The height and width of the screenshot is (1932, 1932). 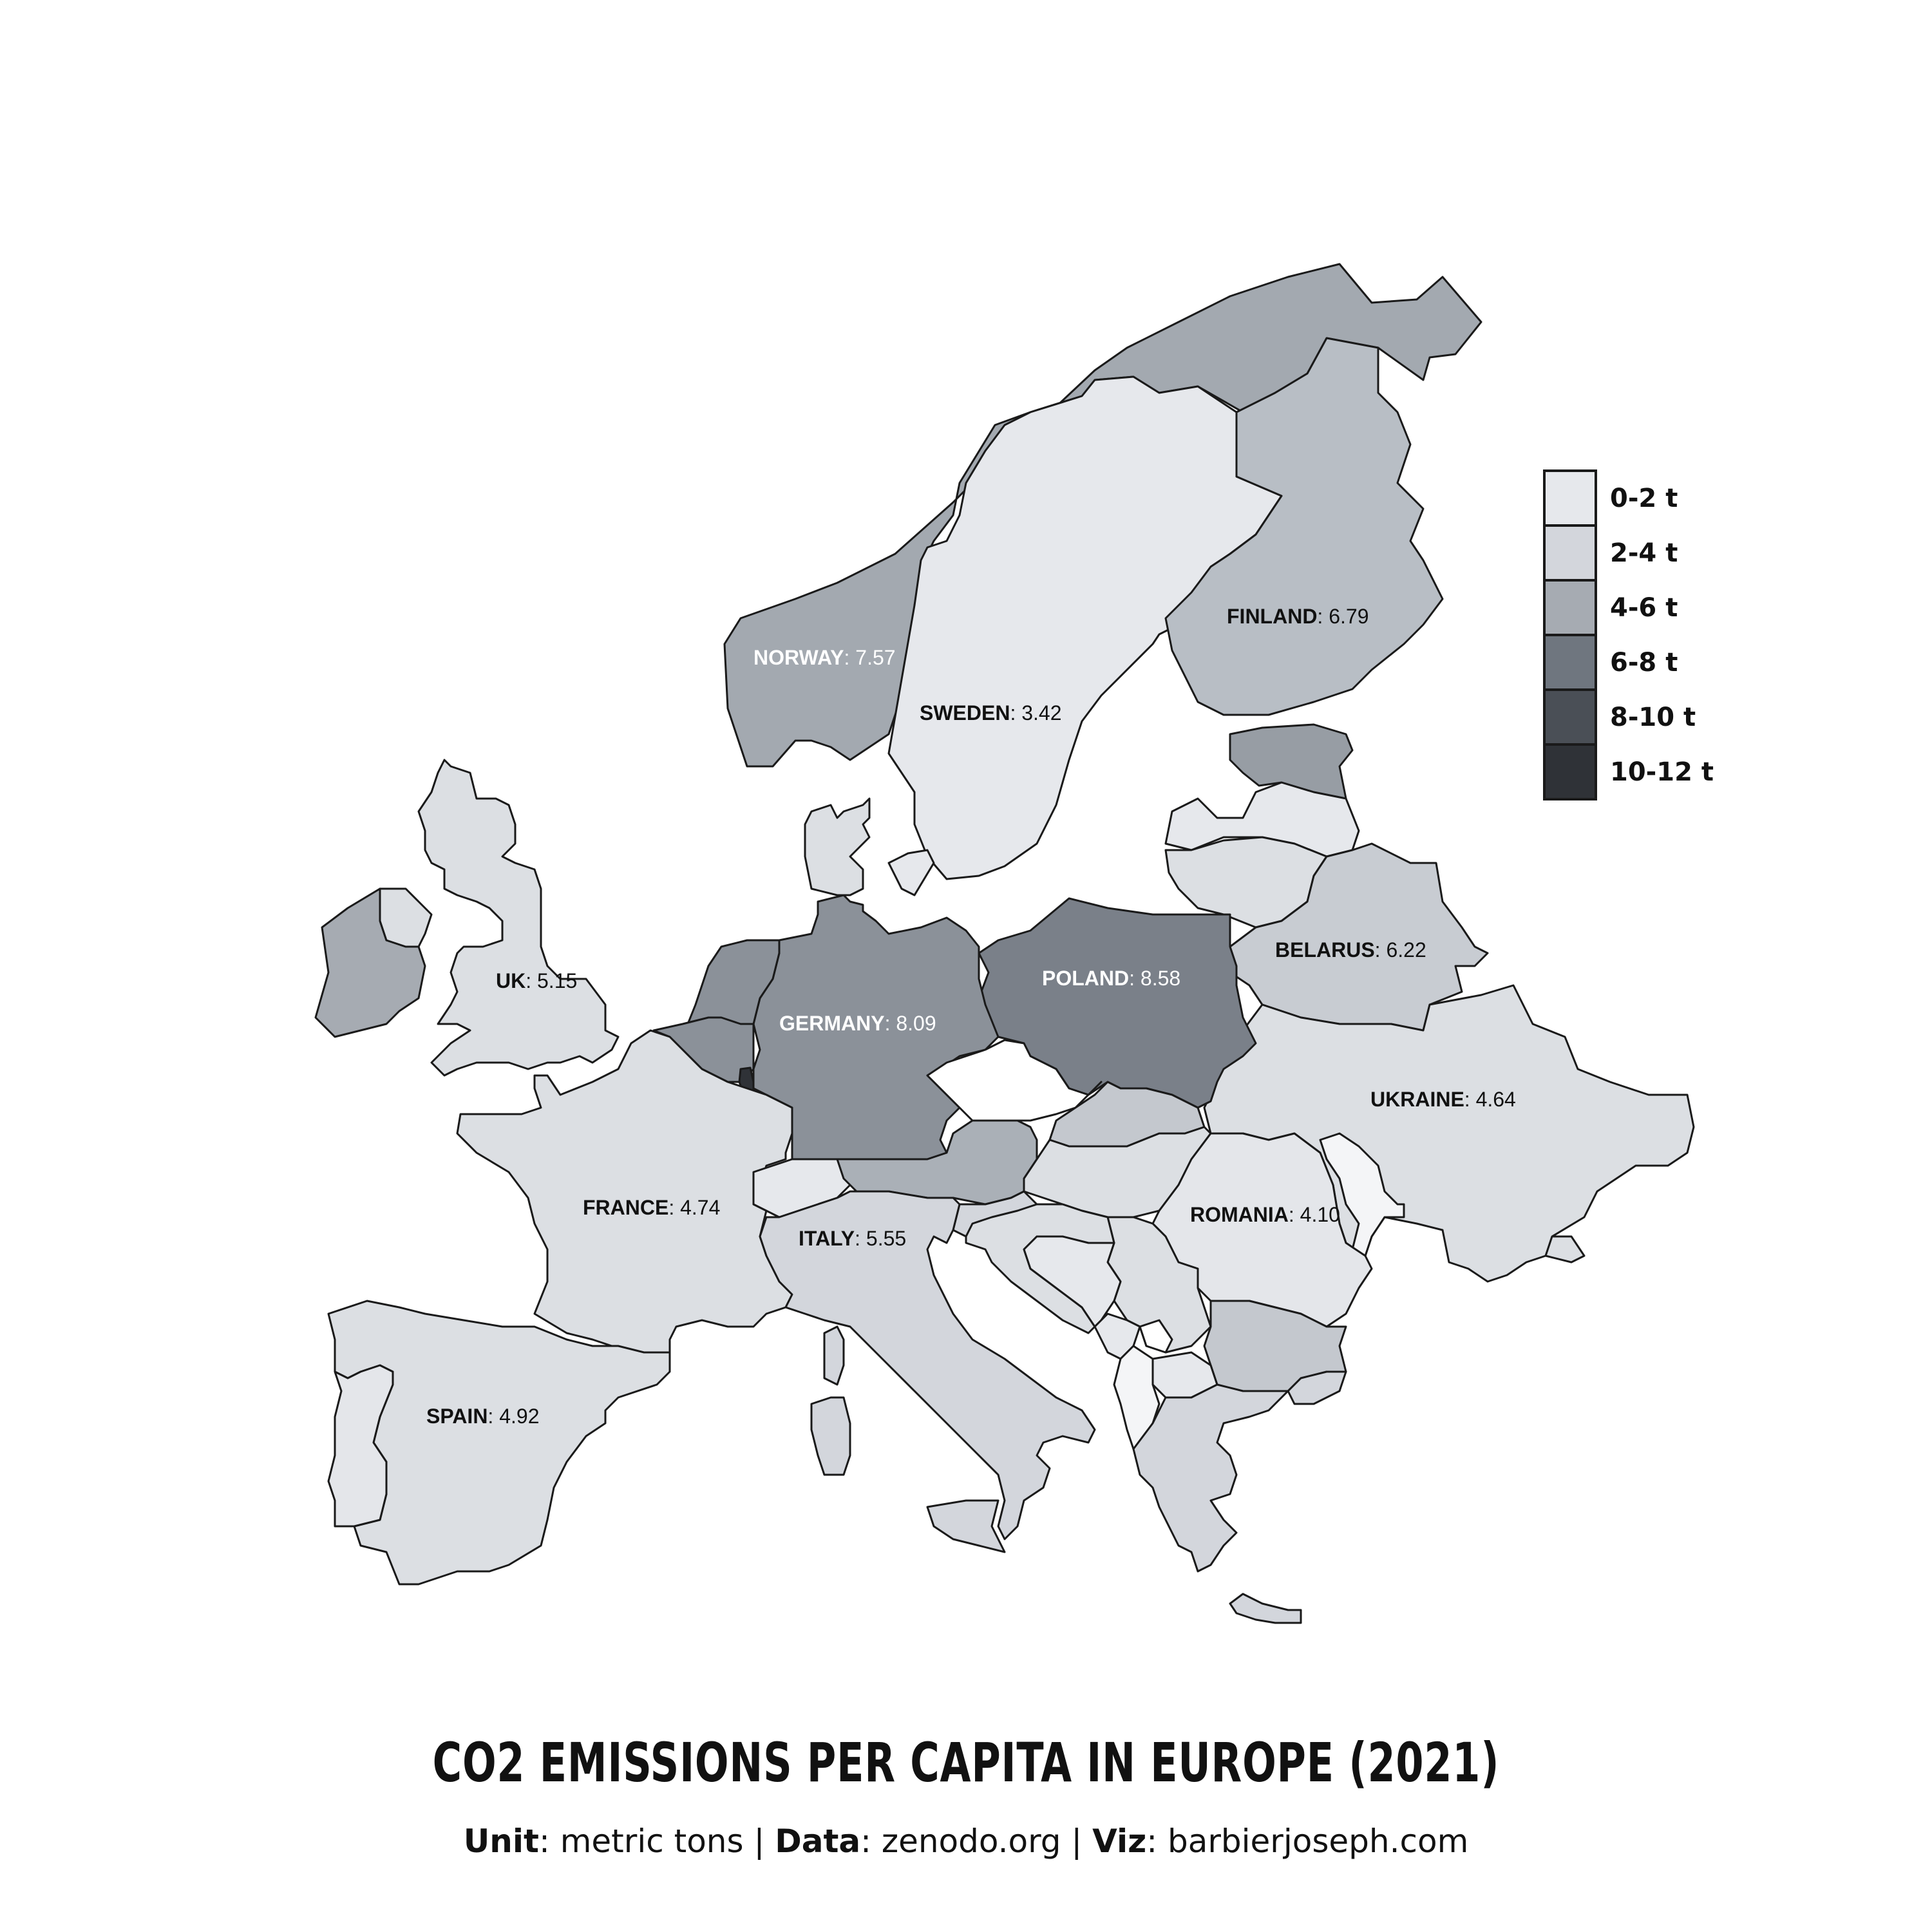 I want to click on country-sweden-island, so click(x=911, y=873).